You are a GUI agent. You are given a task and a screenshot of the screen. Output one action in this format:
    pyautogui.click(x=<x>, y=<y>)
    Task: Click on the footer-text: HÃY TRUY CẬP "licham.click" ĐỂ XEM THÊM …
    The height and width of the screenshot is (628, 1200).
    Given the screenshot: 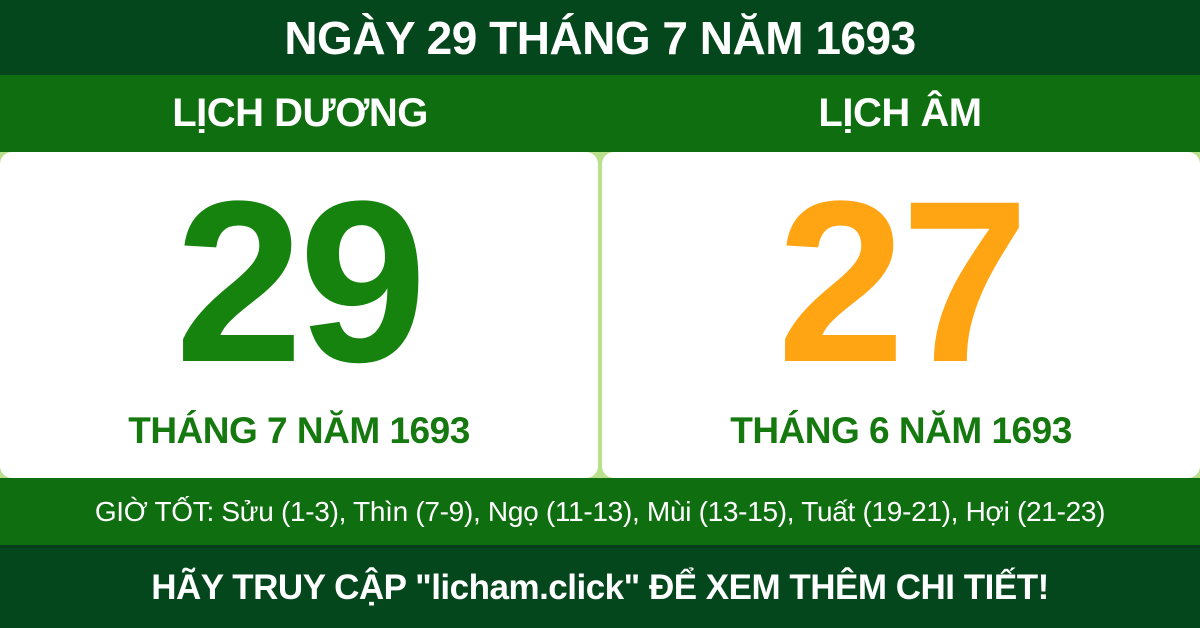 What is the action you would take?
    pyautogui.click(x=600, y=587)
    